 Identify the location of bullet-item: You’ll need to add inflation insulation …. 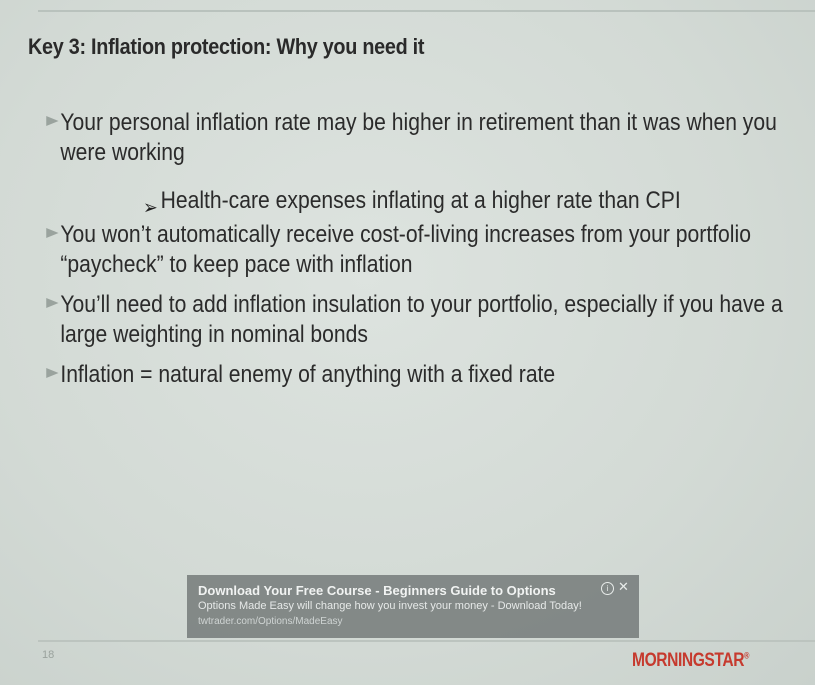
(430, 320).